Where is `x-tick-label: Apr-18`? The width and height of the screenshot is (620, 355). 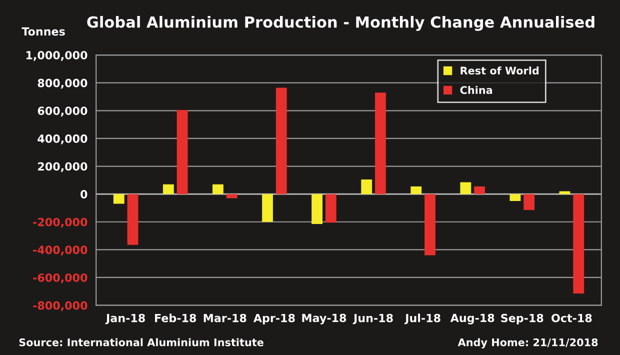 x-tick-label: Apr-18 is located at coordinates (274, 319).